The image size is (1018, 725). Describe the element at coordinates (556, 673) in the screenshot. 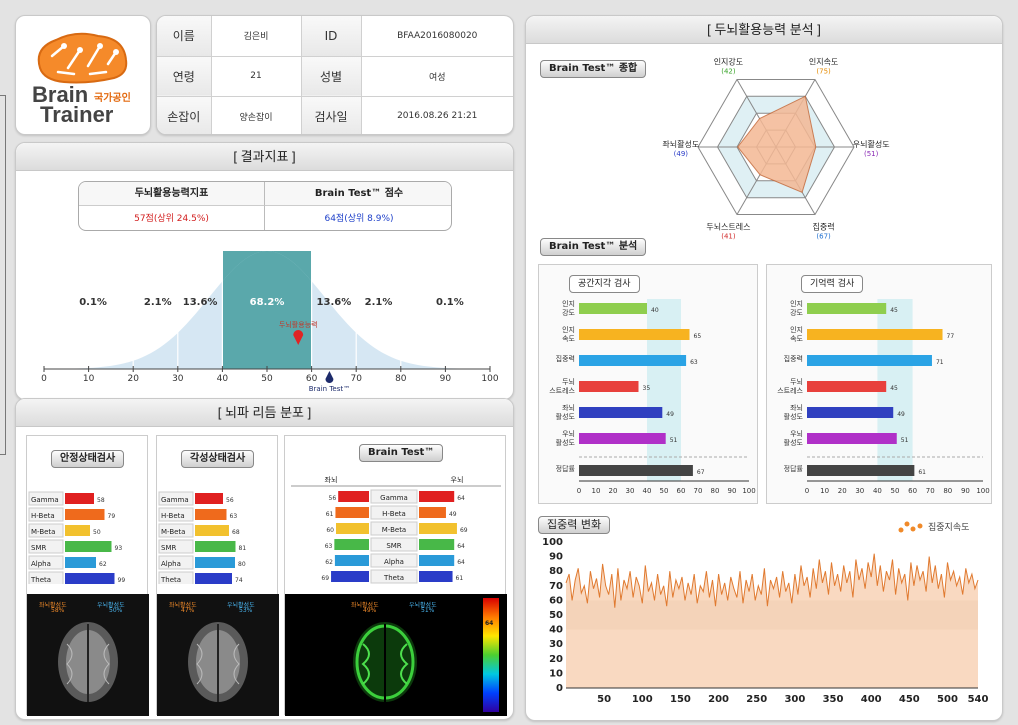

I see `y-tick-label: 10` at that location.